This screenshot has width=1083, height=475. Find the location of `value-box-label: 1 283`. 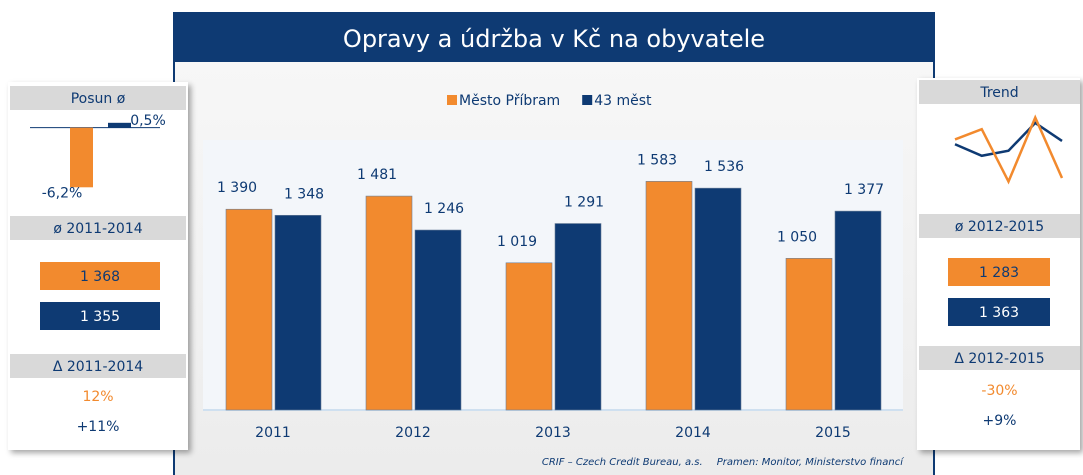

value-box-label: 1 283 is located at coordinates (999, 273).